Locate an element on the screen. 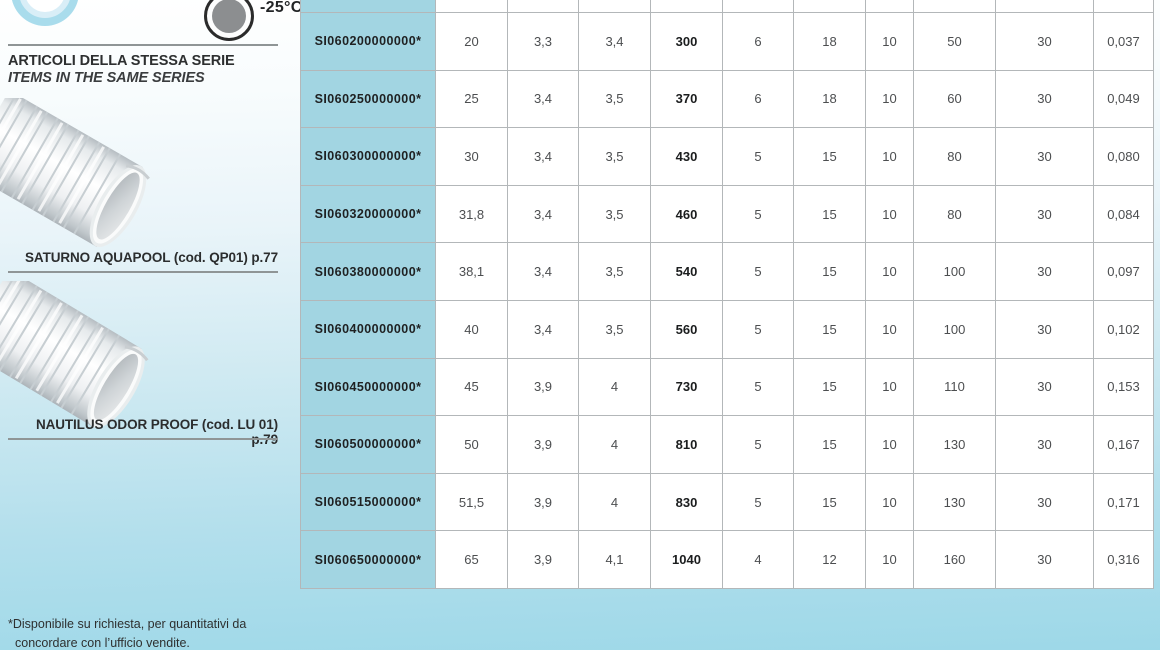  value-cell: 540 is located at coordinates (687, 272).